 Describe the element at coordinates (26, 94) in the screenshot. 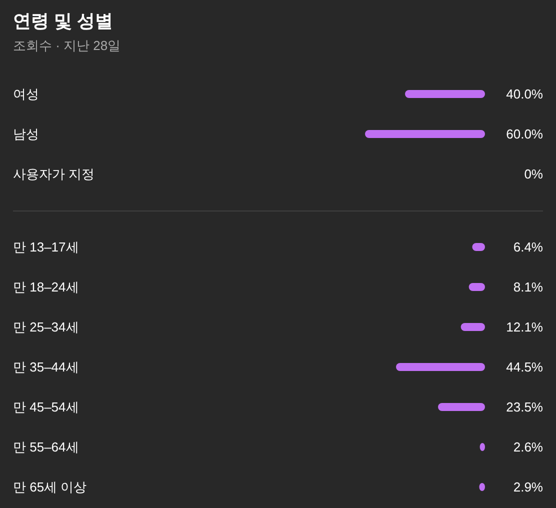

I see `y-tick-label: 여성` at that location.